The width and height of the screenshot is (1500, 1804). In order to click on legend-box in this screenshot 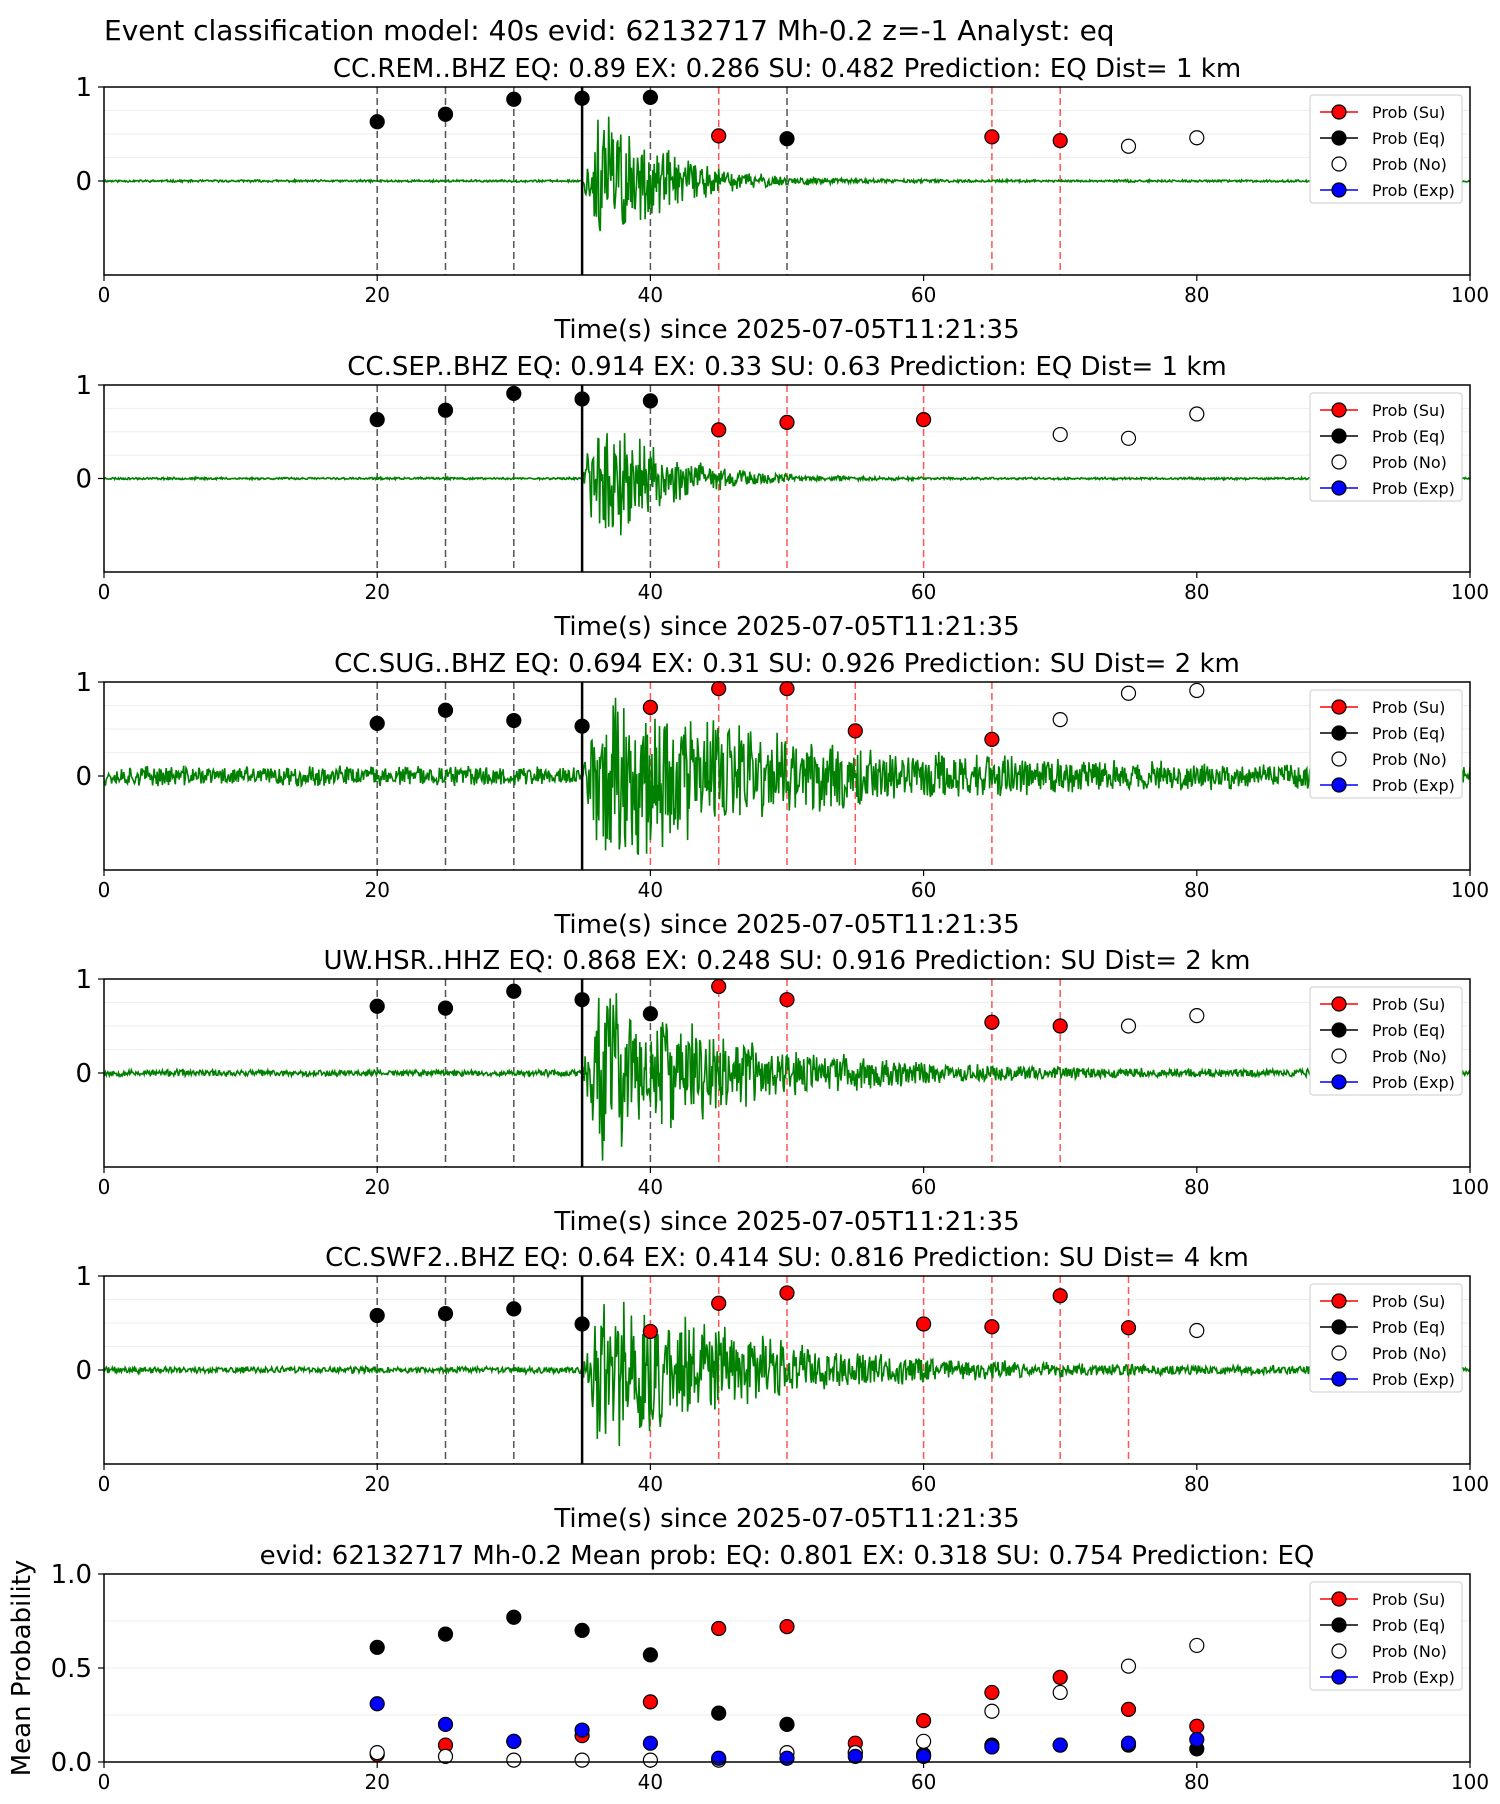, I will do `click(1386, 149)`.